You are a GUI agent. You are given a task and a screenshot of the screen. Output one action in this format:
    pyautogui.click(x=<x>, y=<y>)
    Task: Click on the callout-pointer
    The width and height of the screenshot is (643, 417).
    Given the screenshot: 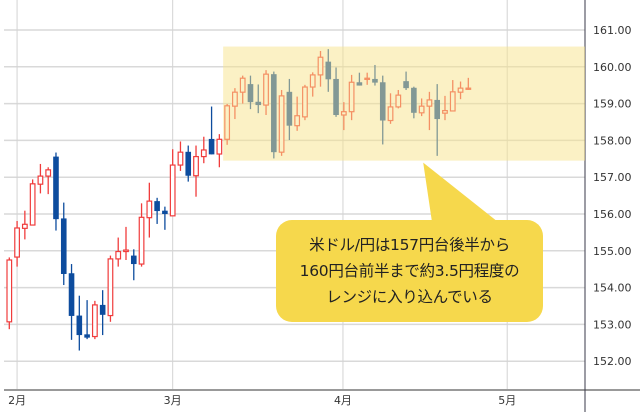 What is the action you would take?
    pyautogui.click(x=460, y=192)
    